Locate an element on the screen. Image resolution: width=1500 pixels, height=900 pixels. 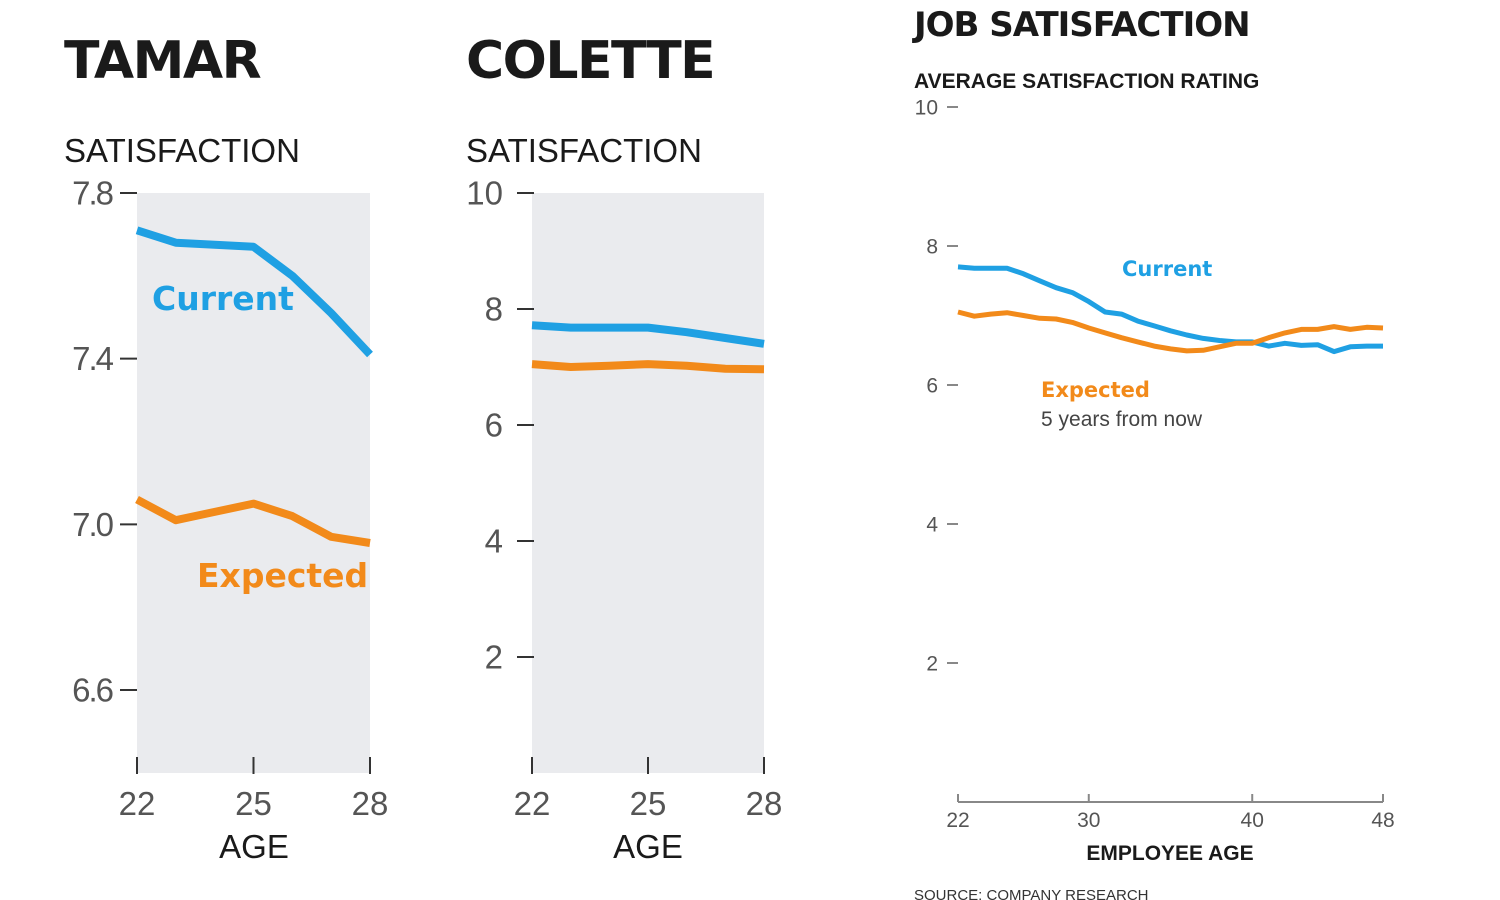
chart-title: JOB SATISFACTION is located at coordinates (1081, 25).